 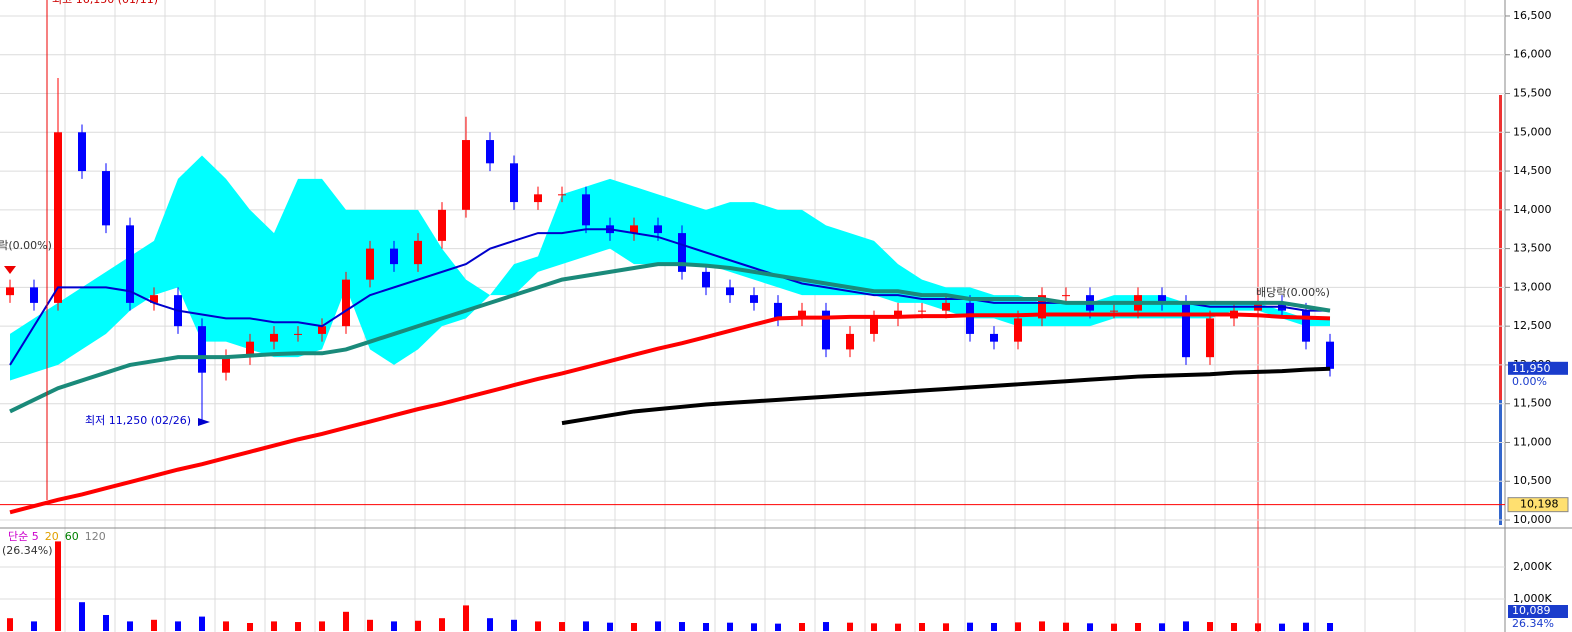 What do you see at coordinates (1532, 325) in the screenshot?
I see `y-tick-label: 12,500` at bounding box center [1532, 325].